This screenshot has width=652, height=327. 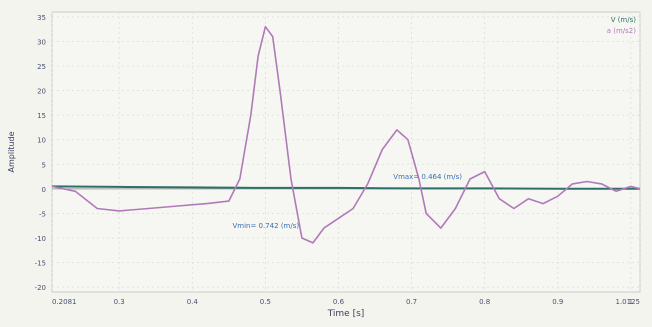 I want to click on y-tick-label: 15, so click(x=41, y=116).